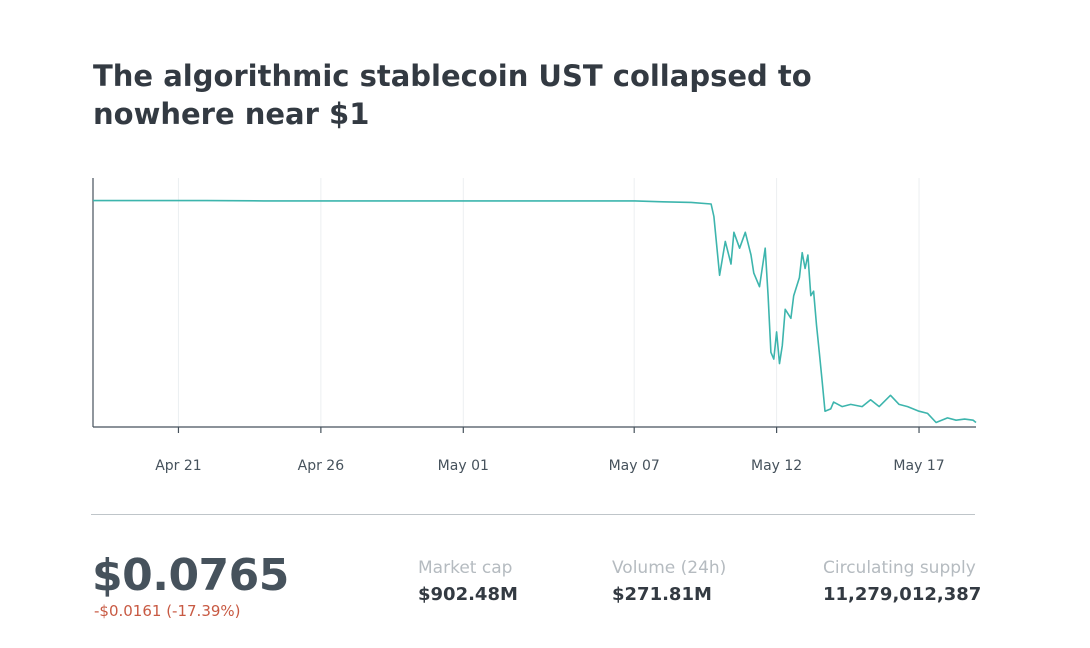 The width and height of the screenshot is (1090, 648). Describe the element at coordinates (634, 466) in the screenshot. I see `x-tick-label: May 07` at that location.